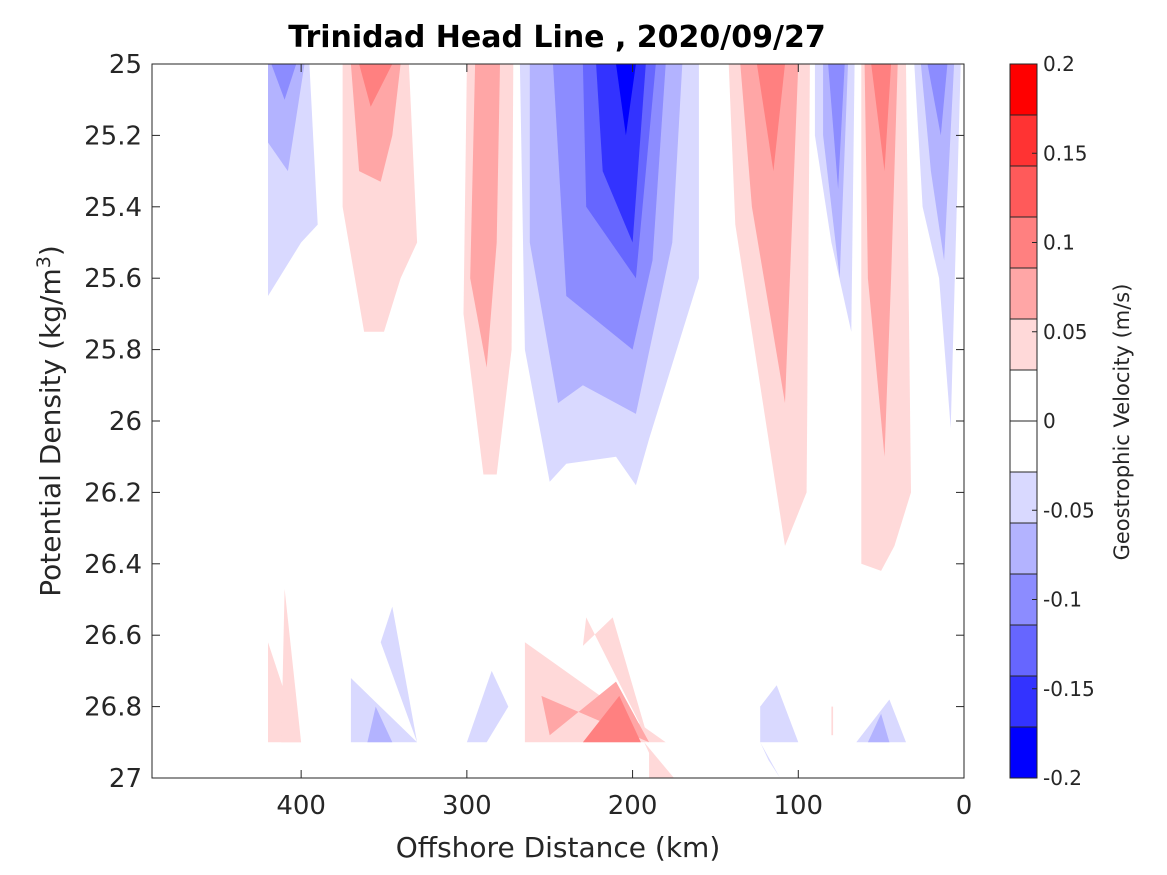 This screenshot has width=1167, height=875. Describe the element at coordinates (1059, 64) in the screenshot. I see `colorbar-tick-label: 0.2` at that location.